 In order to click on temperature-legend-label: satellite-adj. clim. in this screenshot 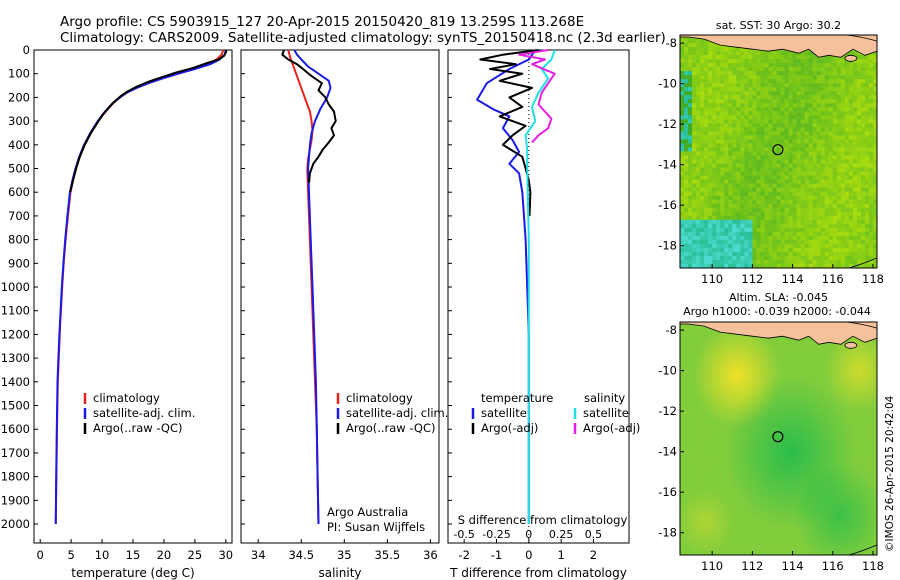, I will do `click(144, 413)`.